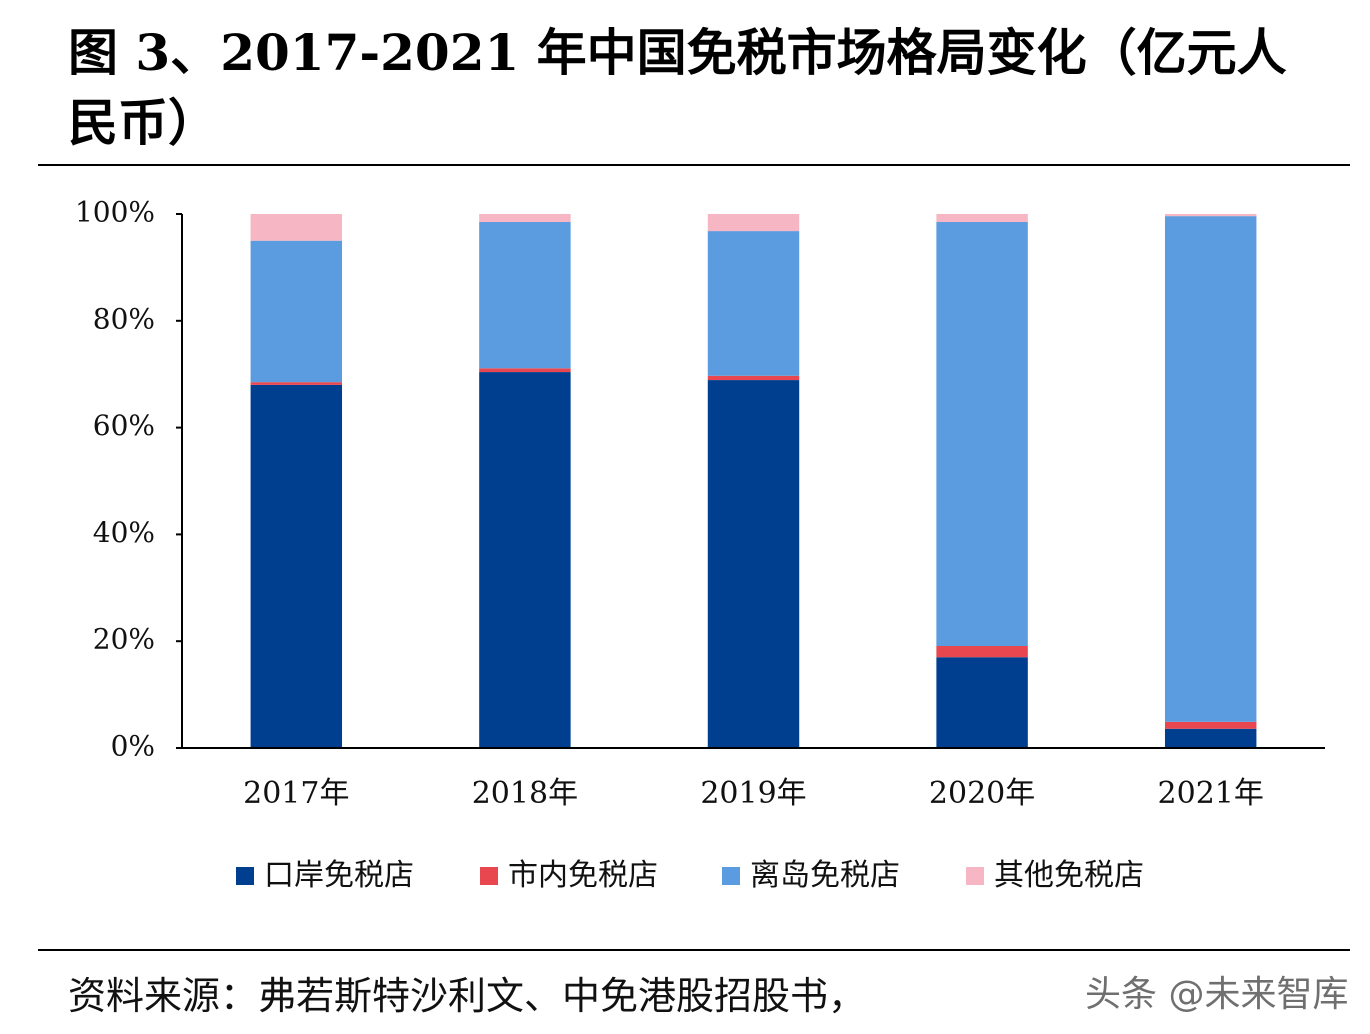 The height and width of the screenshot is (1034, 1370). I want to click on x-tick-label: 2020年, so click(982, 793).